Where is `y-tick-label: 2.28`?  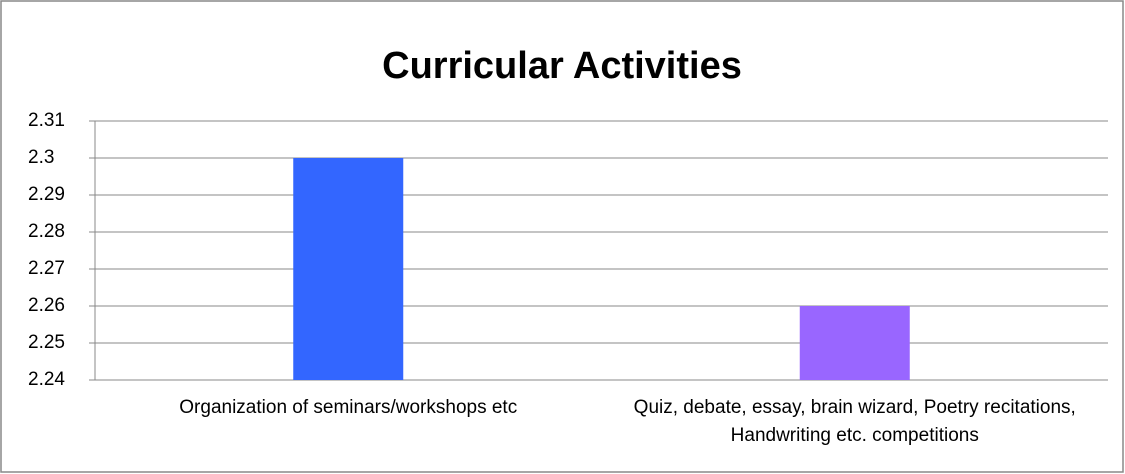 y-tick-label: 2.28 is located at coordinates (46, 231).